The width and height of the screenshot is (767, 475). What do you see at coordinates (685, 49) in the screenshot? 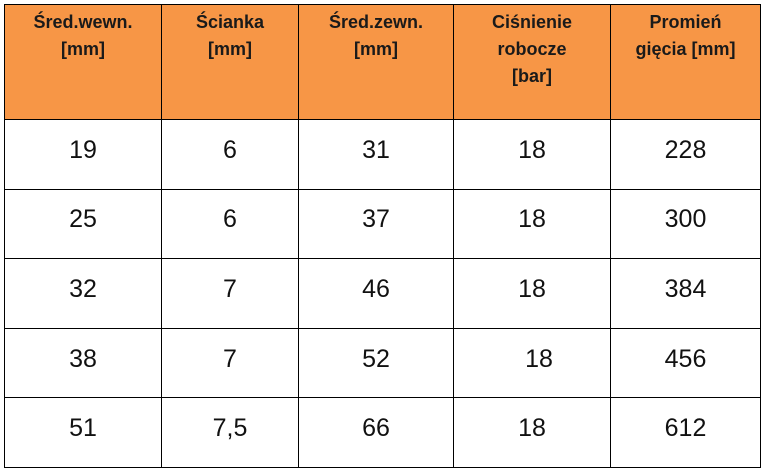
I see `header-line: gięcia [mm]` at bounding box center [685, 49].